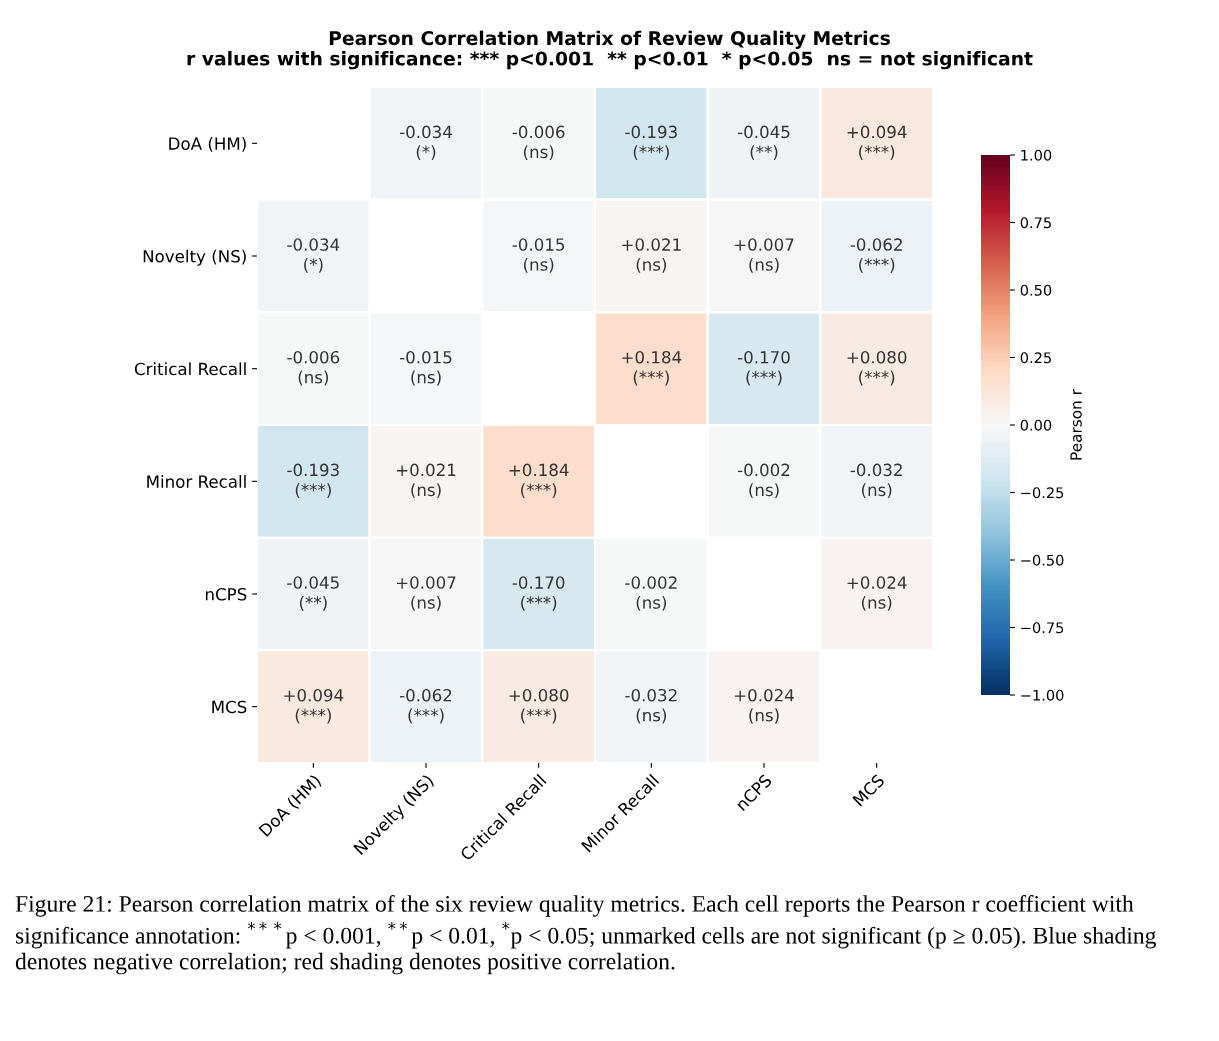 This screenshot has height=1041, width=1219. Describe the element at coordinates (207, 144) in the screenshot. I see `y-tick-label: DoA (HM)` at that location.